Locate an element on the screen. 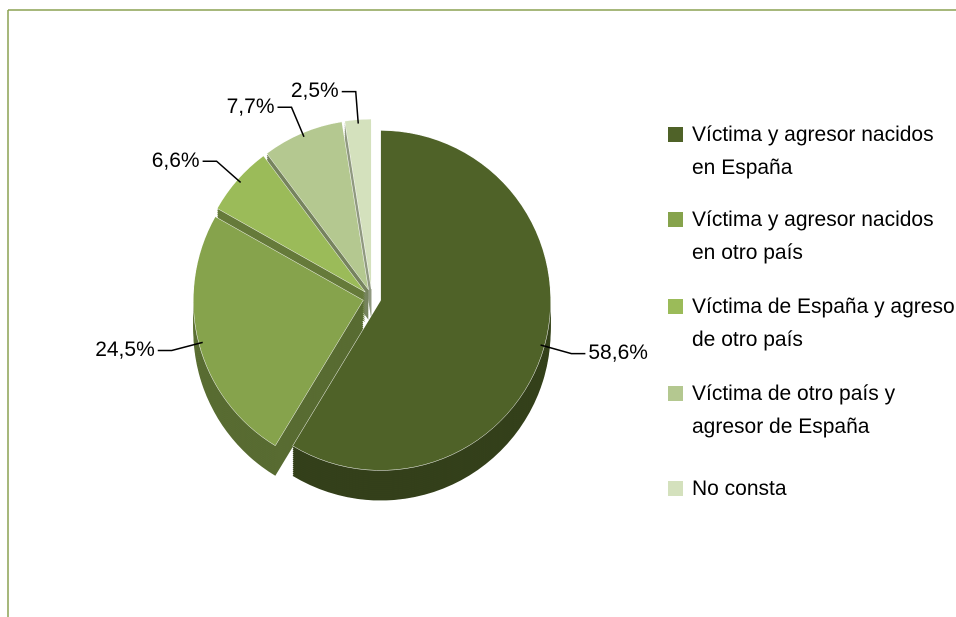 The width and height of the screenshot is (956, 617). legend-label: Víctima y agresor nacidos en España is located at coordinates (813, 151).